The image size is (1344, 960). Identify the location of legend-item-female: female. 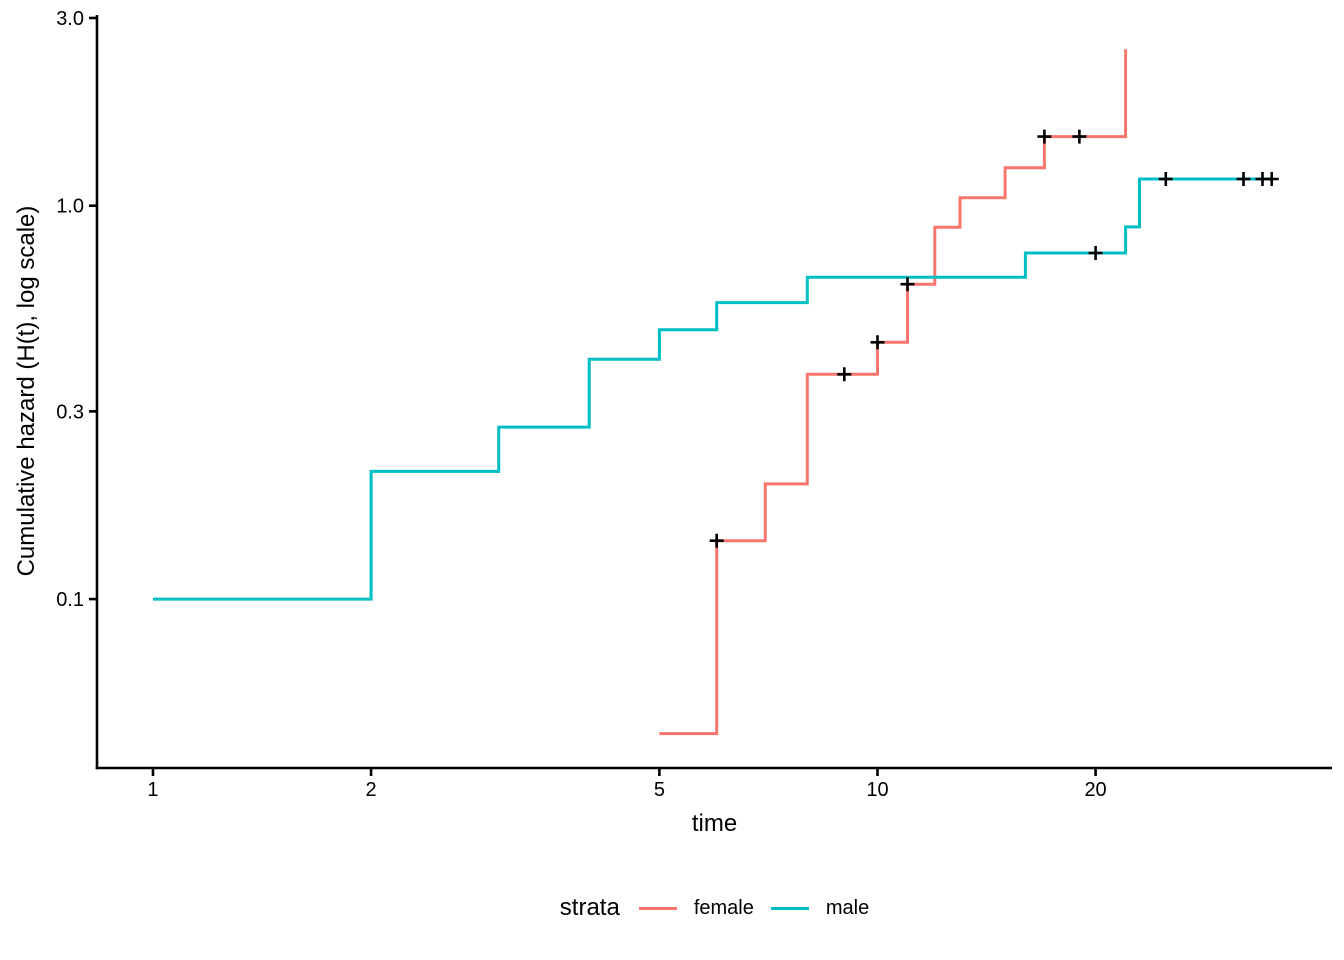
(696, 908).